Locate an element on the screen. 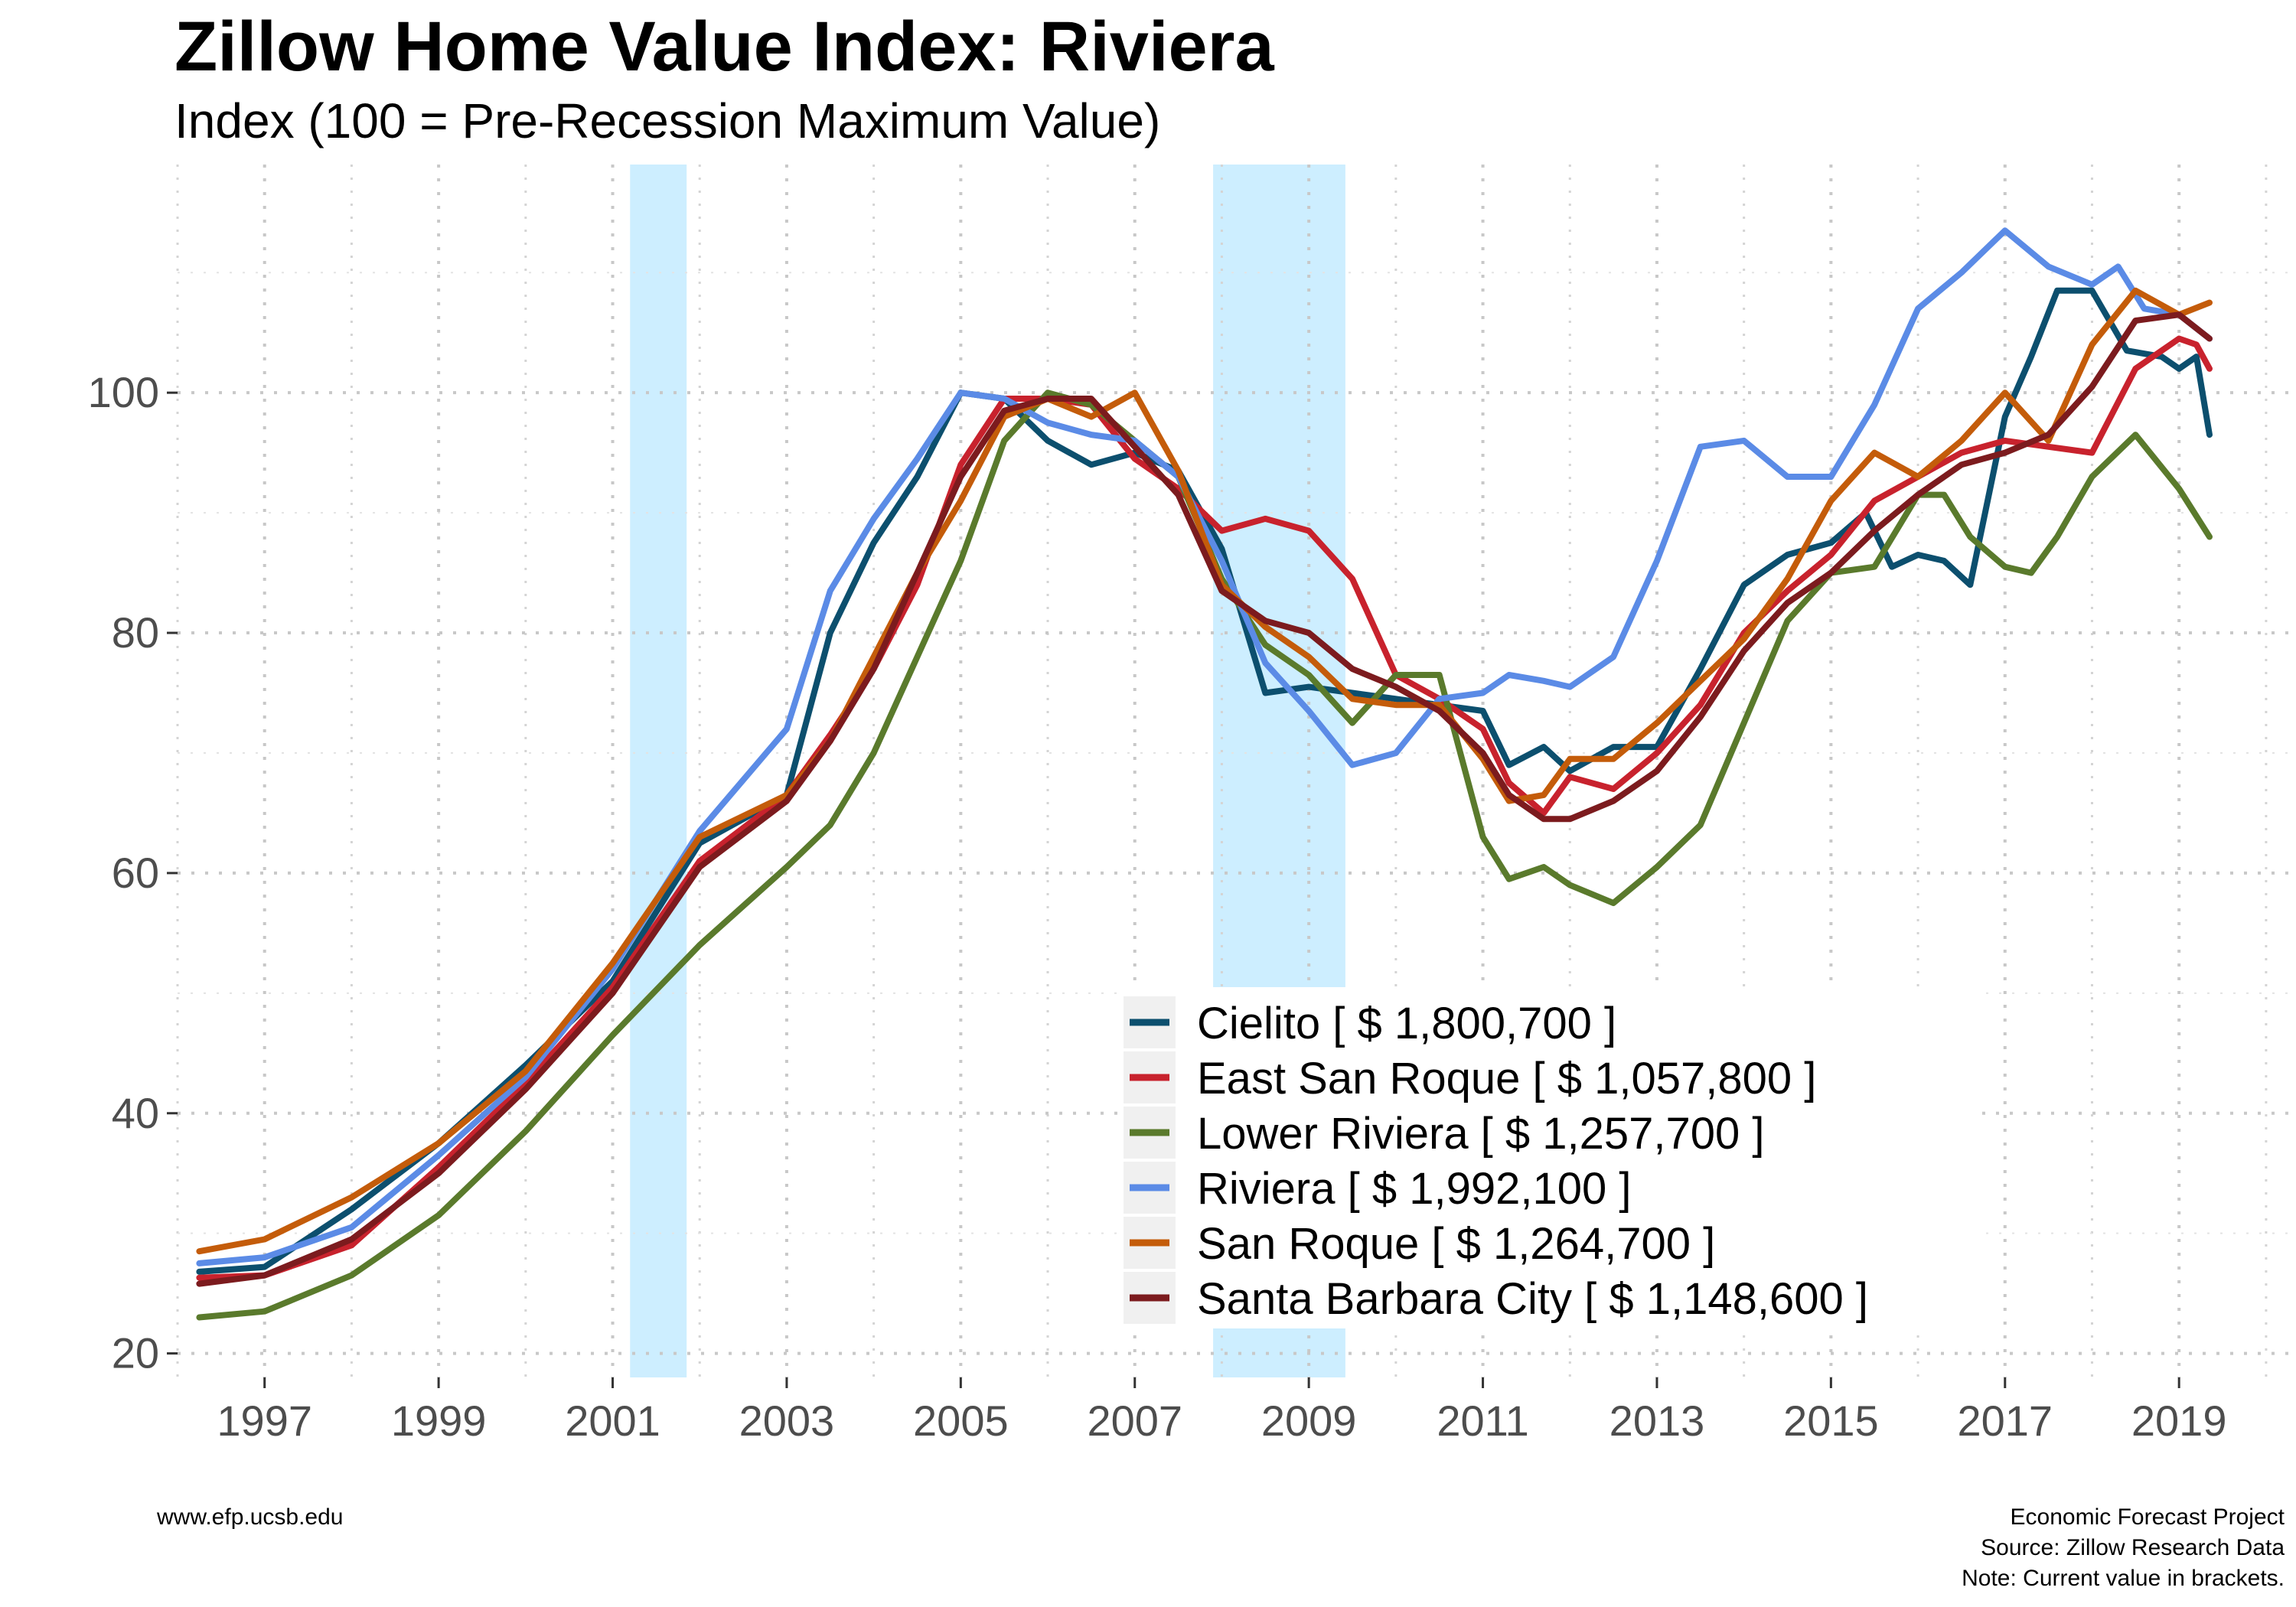 The width and height of the screenshot is (2296, 1607). legend-label-4: Riviera [ $ 1,992,100 ] is located at coordinates (1414, 1189).